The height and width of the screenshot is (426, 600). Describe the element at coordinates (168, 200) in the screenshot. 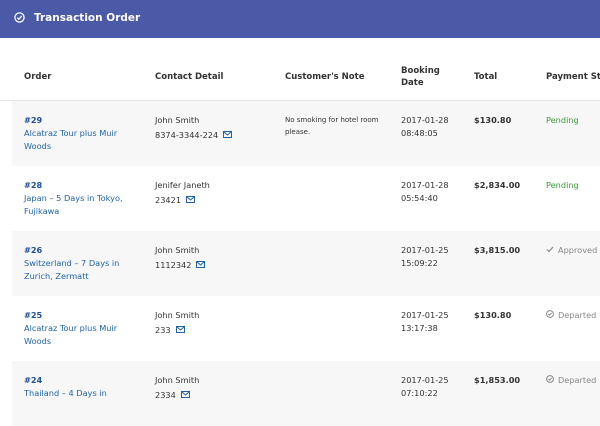

I see `phone: 23421` at that location.